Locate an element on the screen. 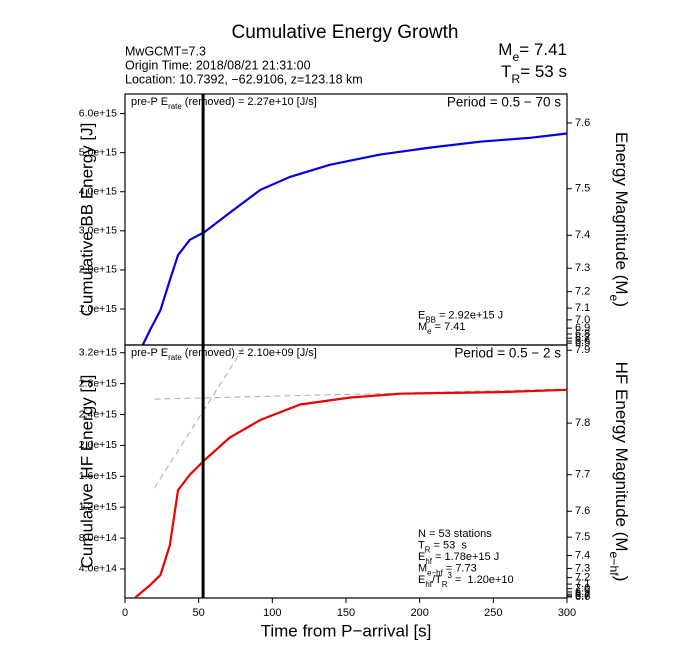 The image size is (680, 660). annotation-prep-part: (removed) = 2.27e+10 [J/s] is located at coordinates (249, 102).